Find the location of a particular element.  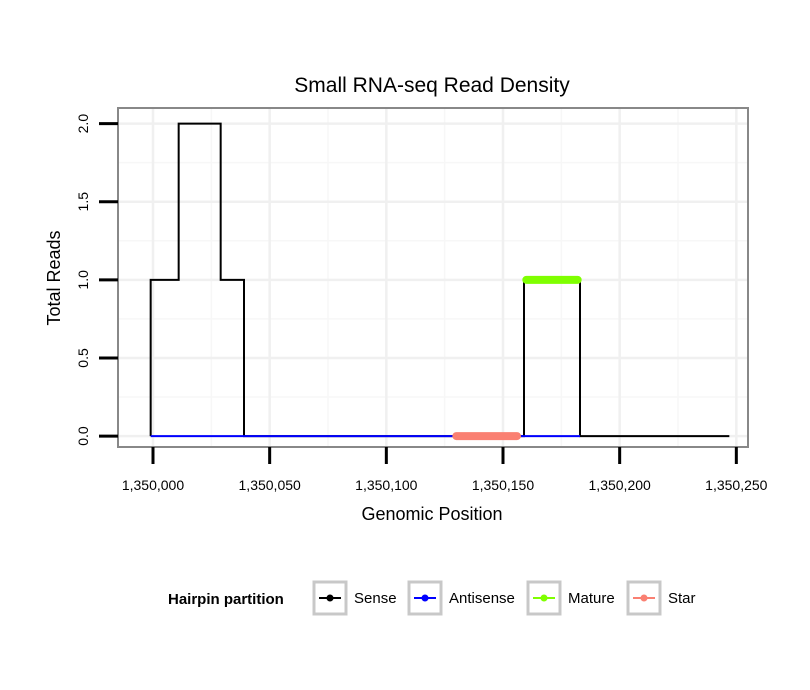

legend-item-sense: Sense is located at coordinates (354, 598).